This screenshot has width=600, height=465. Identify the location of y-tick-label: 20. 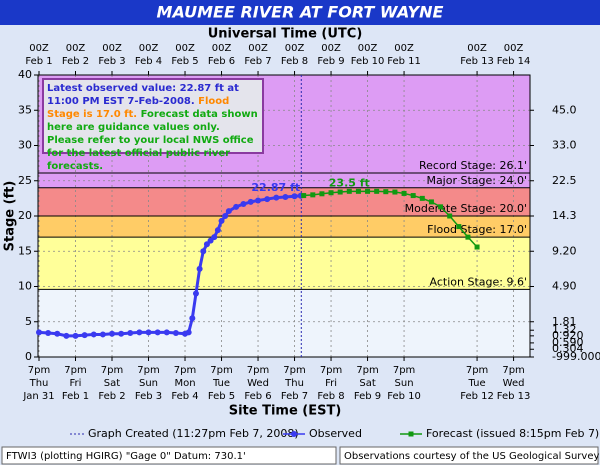
(25, 215).